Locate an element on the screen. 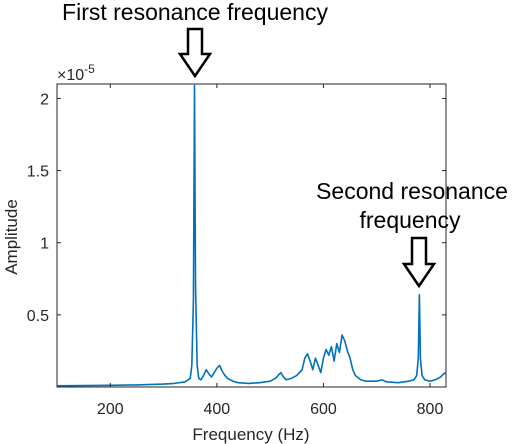  y-tick-label: 1.5 is located at coordinates (38, 172).